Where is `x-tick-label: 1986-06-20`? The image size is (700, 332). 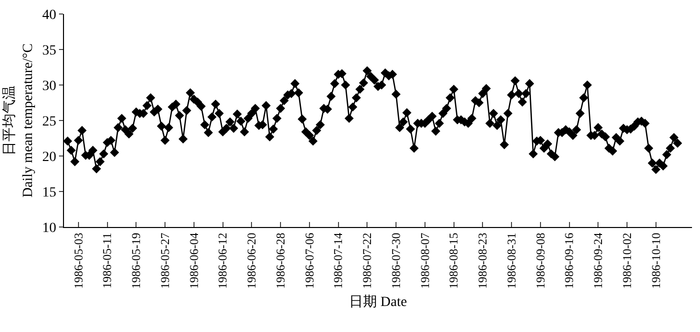 x-tick-label: 1986-06-20 is located at coordinates (251, 260).